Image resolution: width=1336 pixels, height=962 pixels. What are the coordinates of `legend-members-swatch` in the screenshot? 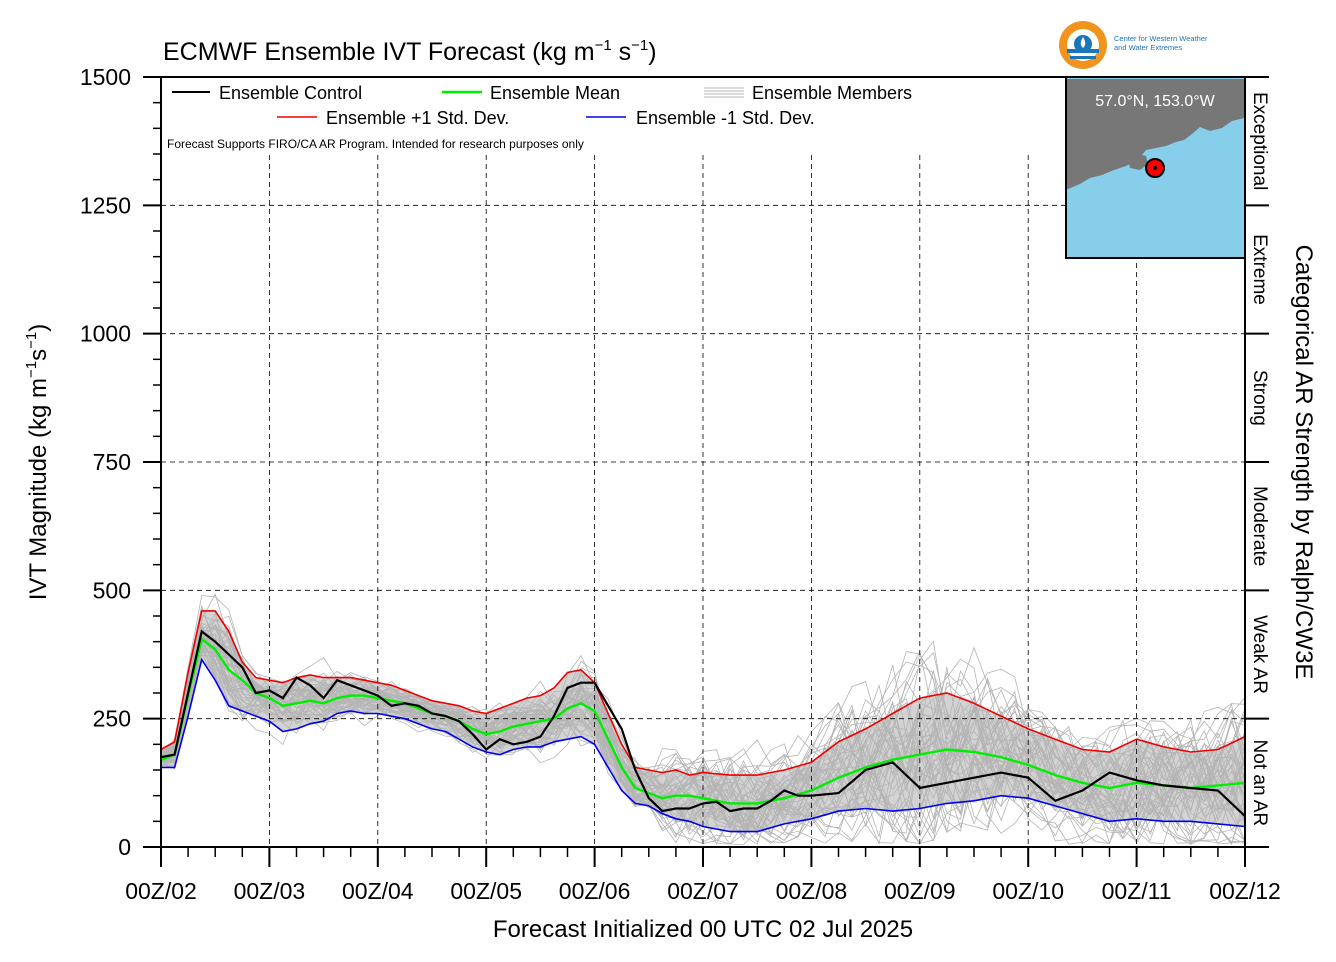 It's located at (724, 92).